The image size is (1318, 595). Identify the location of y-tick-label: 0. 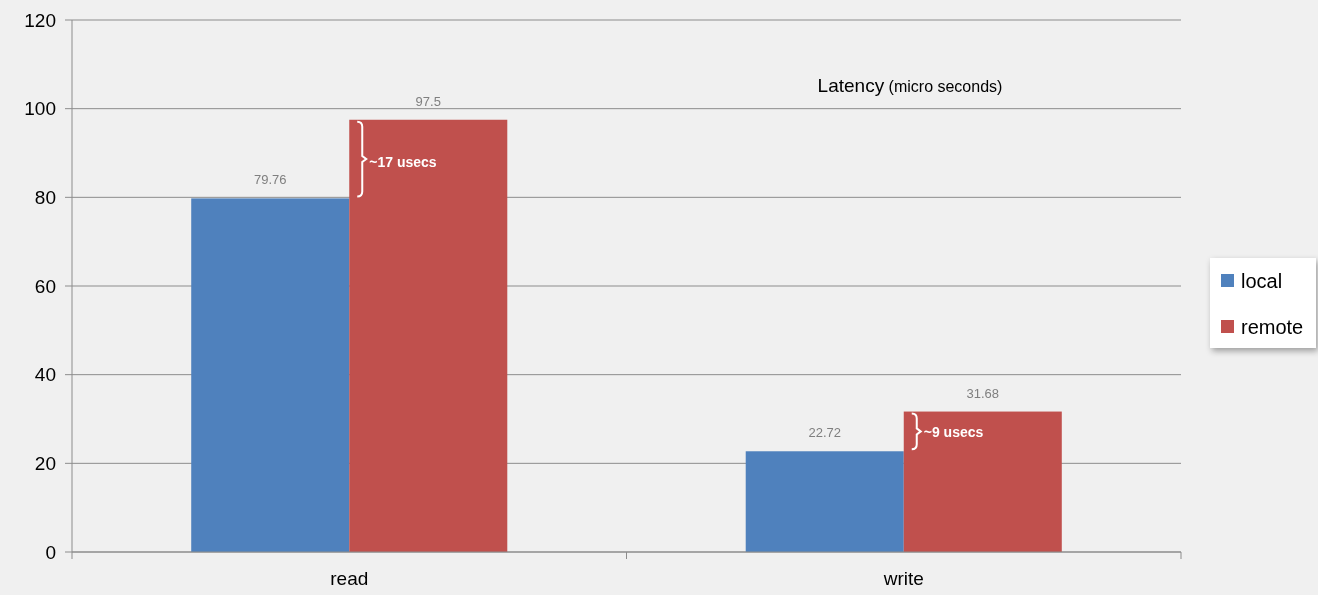
(50, 552).